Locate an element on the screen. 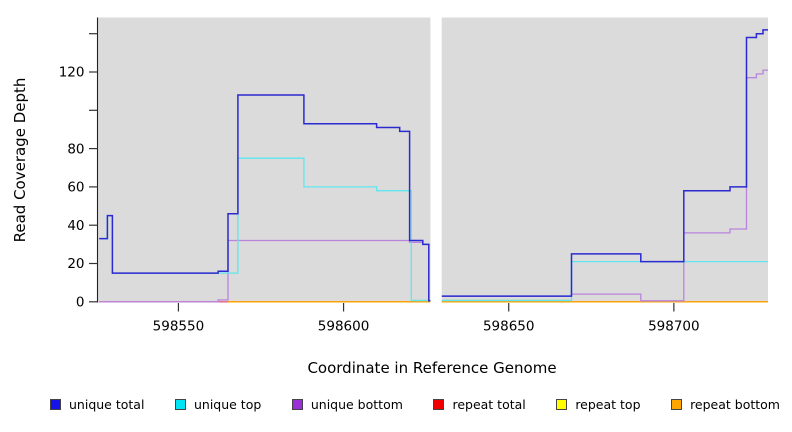 The image size is (792, 432). y-tick-label: 120 is located at coordinates (72, 73).